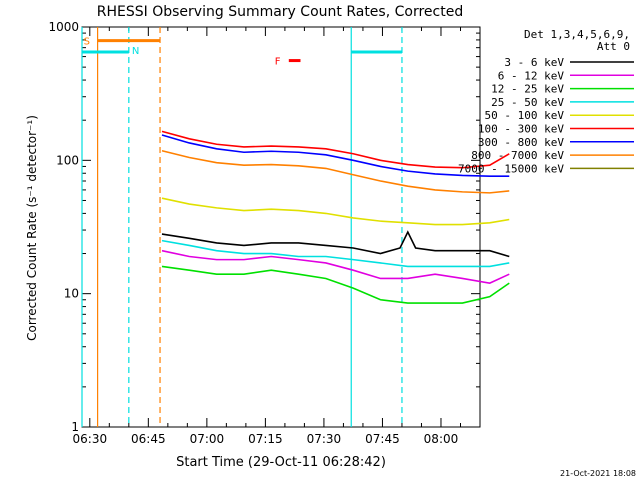  What do you see at coordinates (598, 473) in the screenshot?
I see `footer-timestamp: 21-Oct-2021 18:08` at bounding box center [598, 473].